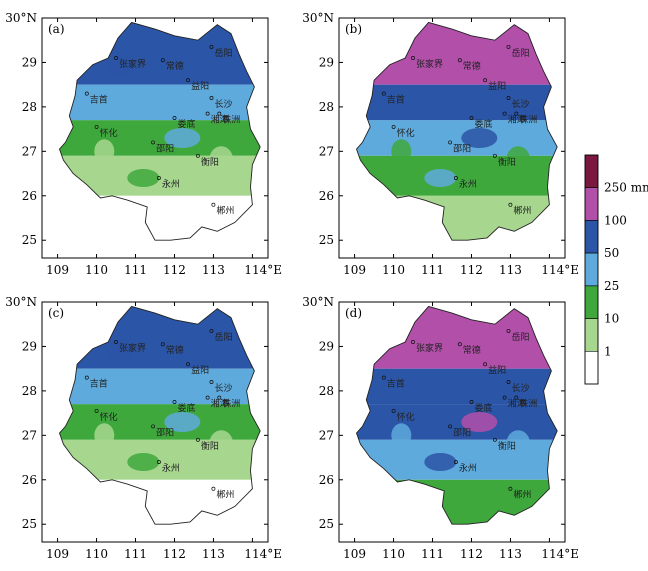 The image size is (648, 571). I want to click on city-label: 怀化, so click(109, 417).